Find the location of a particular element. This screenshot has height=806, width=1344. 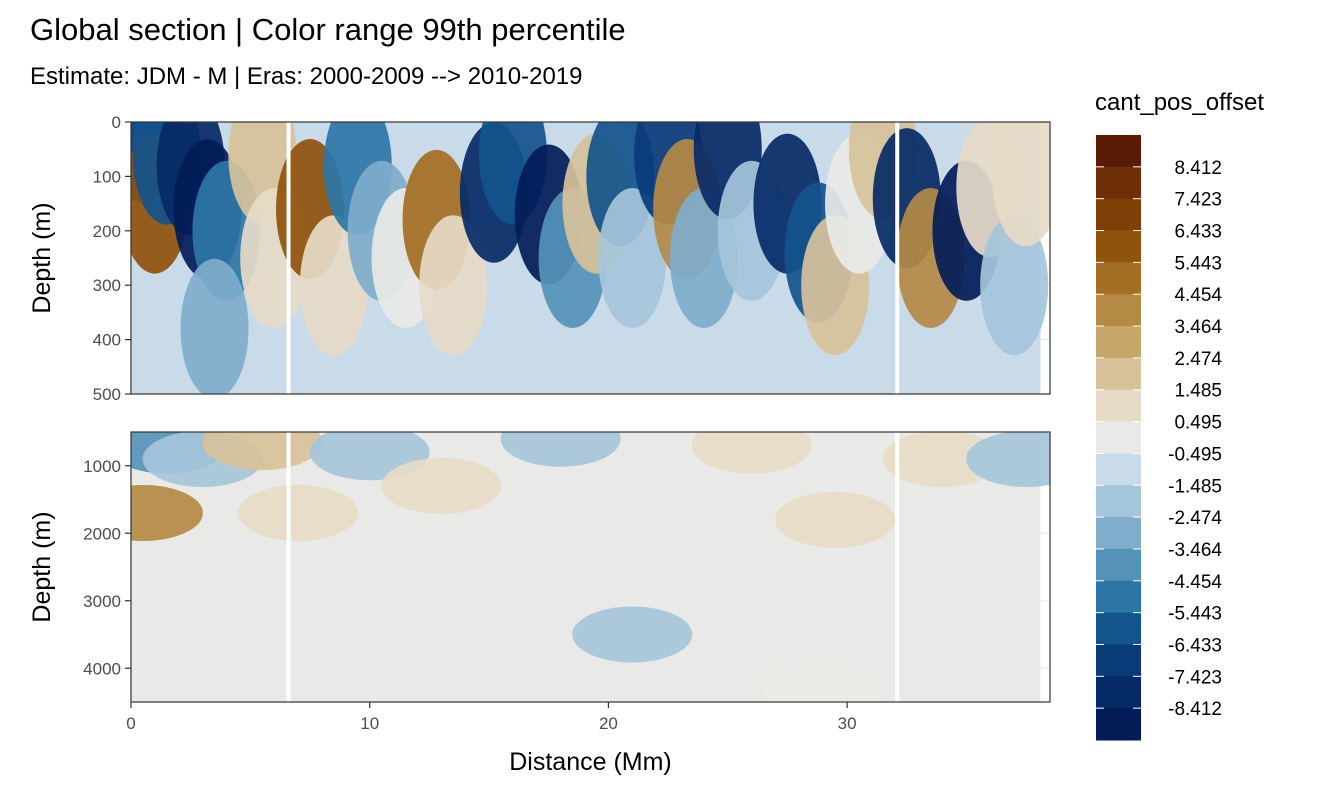

legend-label: -7.423 is located at coordinates (1195, 677).